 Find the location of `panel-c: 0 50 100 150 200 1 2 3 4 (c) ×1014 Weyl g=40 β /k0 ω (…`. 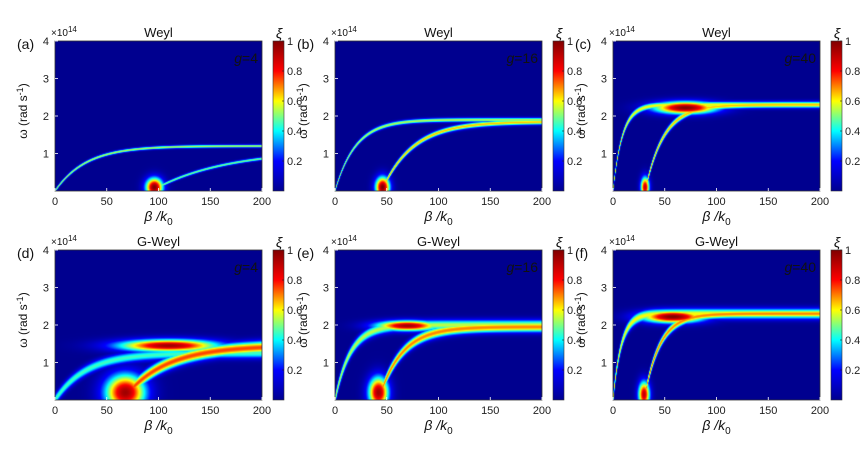

panel-c: 0 50 100 150 200 1 2 3 4 (c) ×1014 Weyl g=40 β /k0 ω (… is located at coordinates (716, 126).